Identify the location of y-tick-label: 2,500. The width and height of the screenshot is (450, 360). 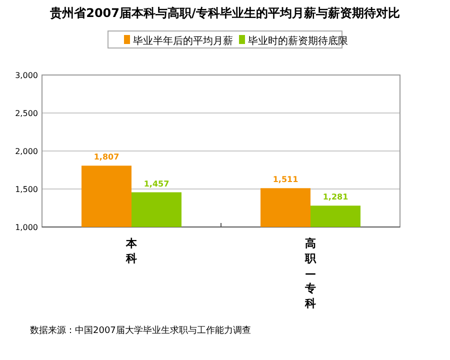
(26, 113).